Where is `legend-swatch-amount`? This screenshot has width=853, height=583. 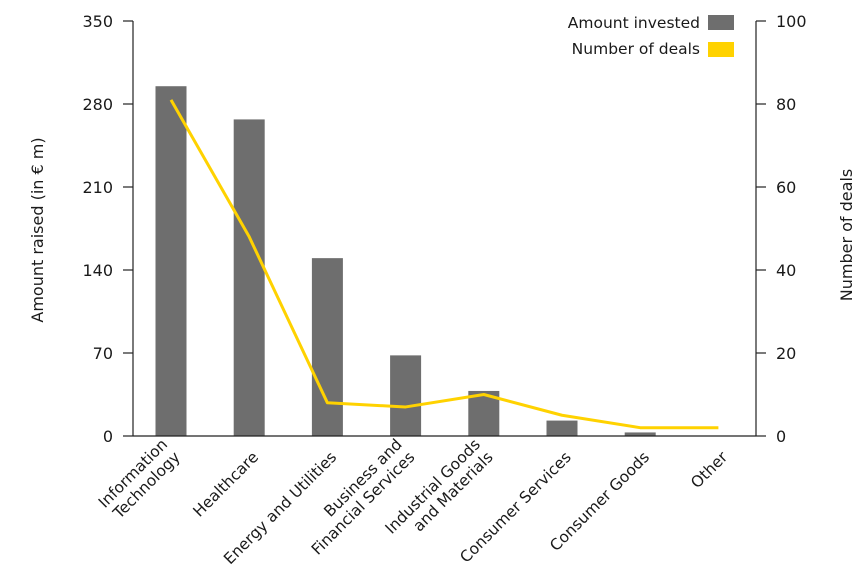 legend-swatch-amount is located at coordinates (721, 22).